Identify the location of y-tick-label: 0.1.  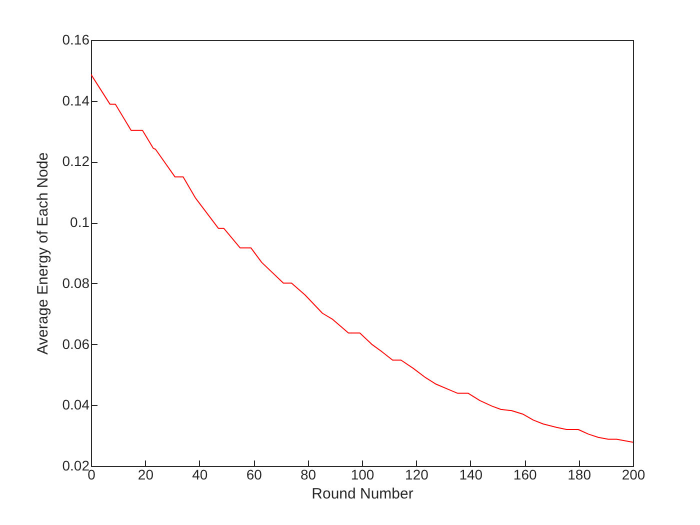
(80, 222).